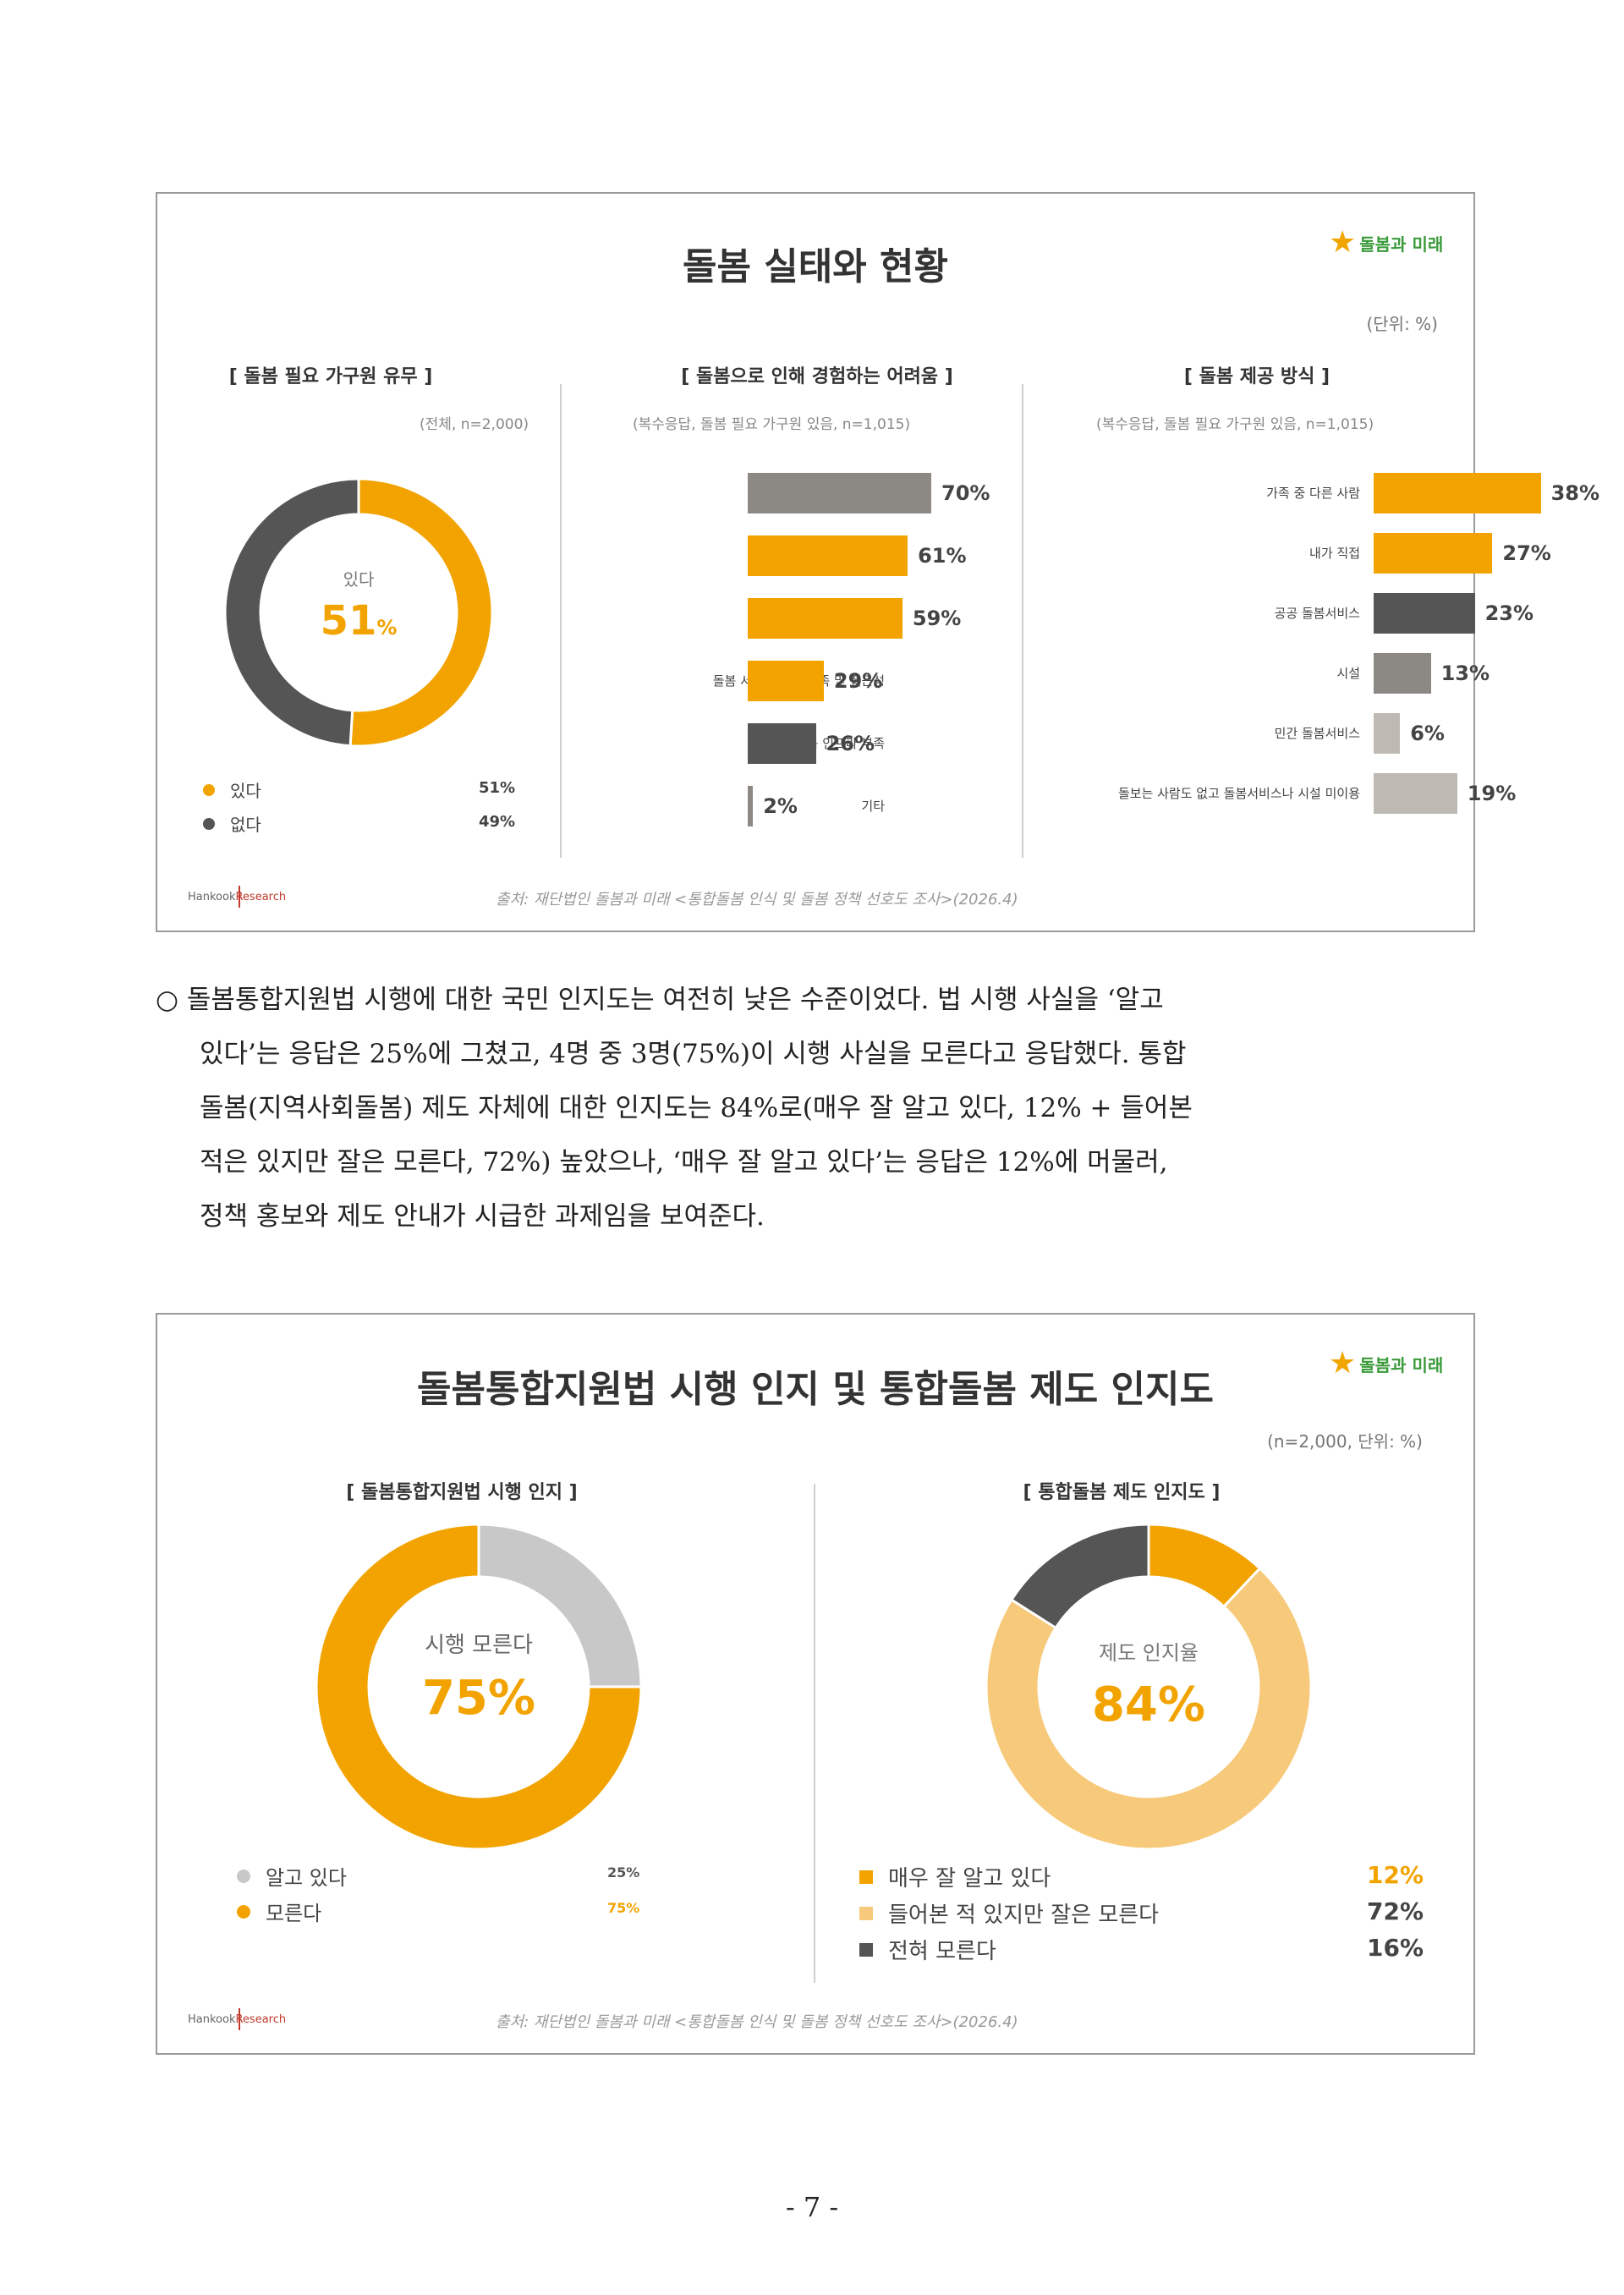  What do you see at coordinates (1256, 376) in the screenshot?
I see `chart-heading: [ 돌봄 제공 방식 ]` at bounding box center [1256, 376].